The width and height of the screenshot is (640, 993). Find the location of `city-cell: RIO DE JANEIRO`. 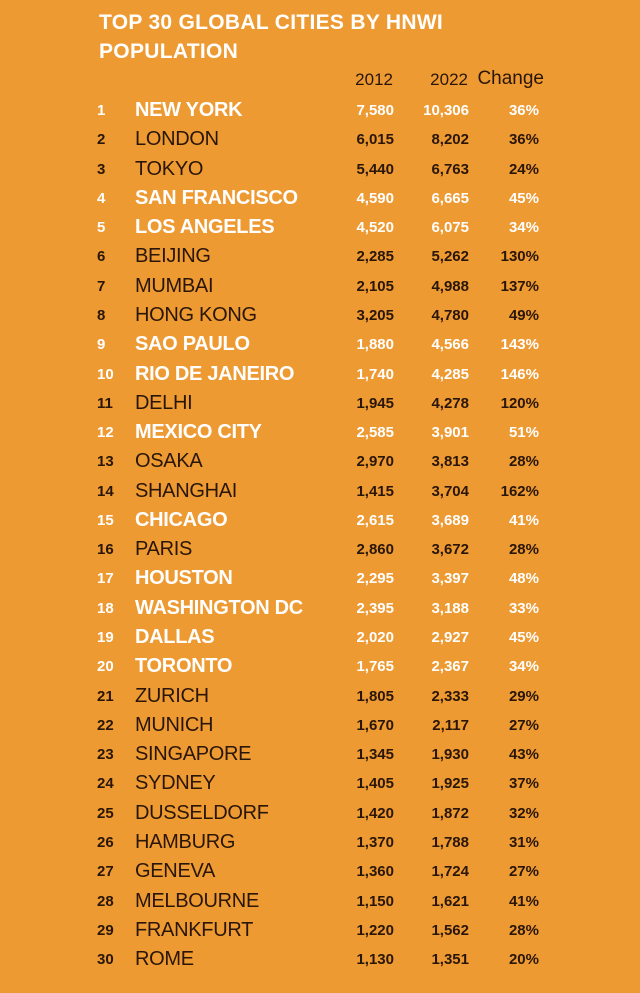

city-cell: RIO DE JANEIRO is located at coordinates (215, 373).